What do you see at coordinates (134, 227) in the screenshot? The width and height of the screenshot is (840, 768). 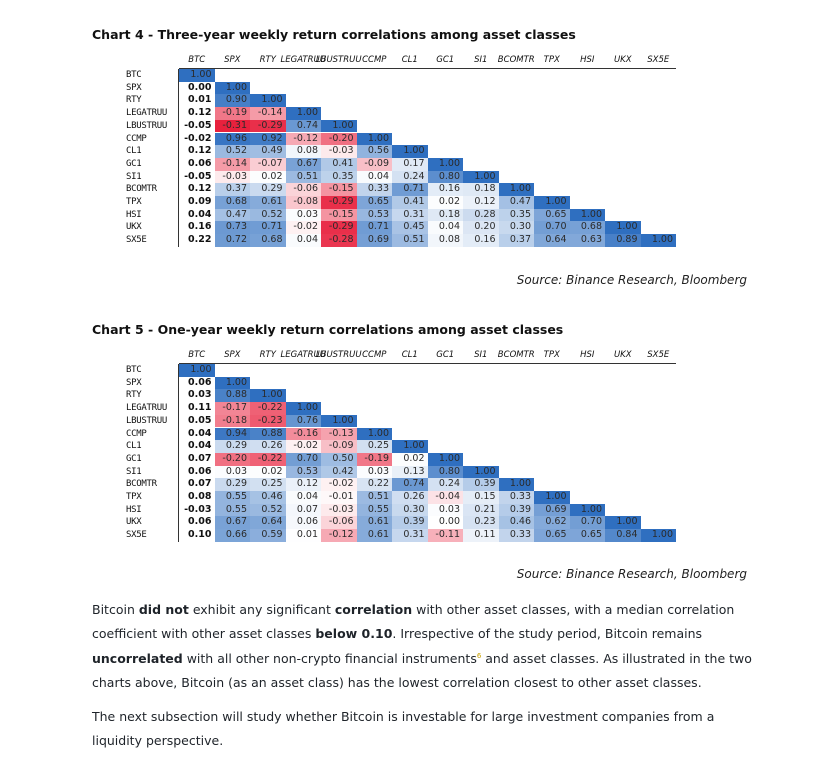 I see `row-label: UKX` at bounding box center [134, 227].